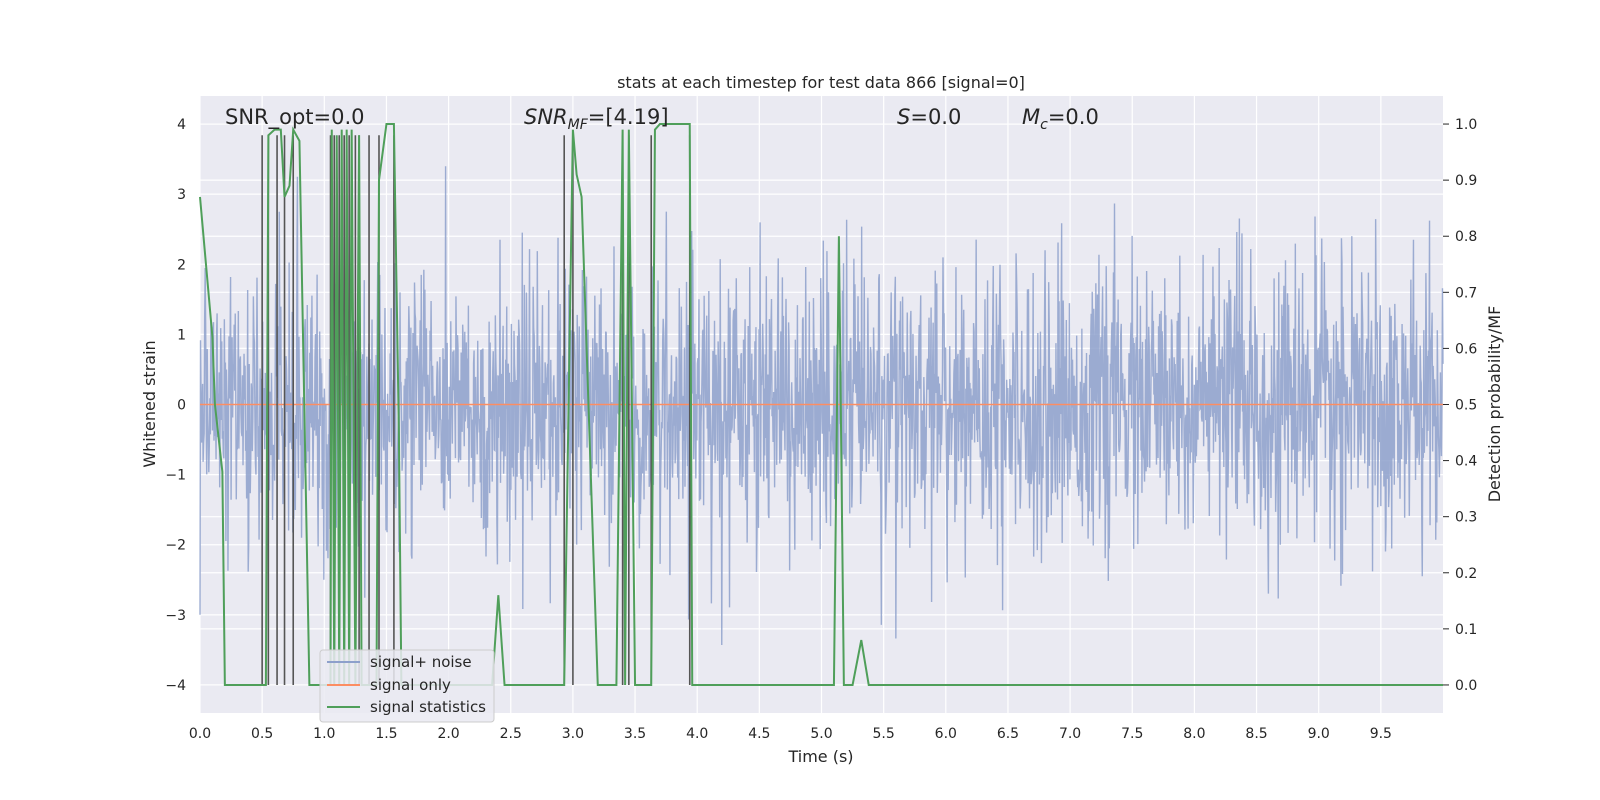  I want to click on y-axis-label: Whitened strain, so click(149, 403).